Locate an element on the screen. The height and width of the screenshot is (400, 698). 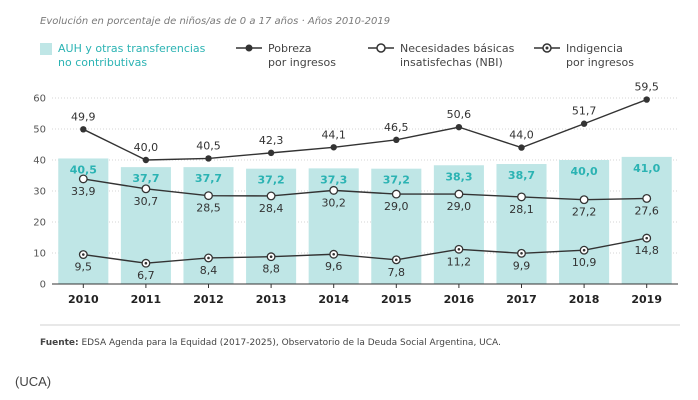
point-pobreza-2016 is located at coordinates (459, 127).